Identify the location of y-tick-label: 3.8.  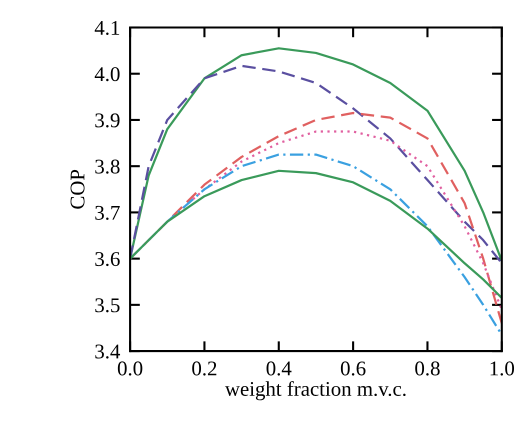
(107, 167).